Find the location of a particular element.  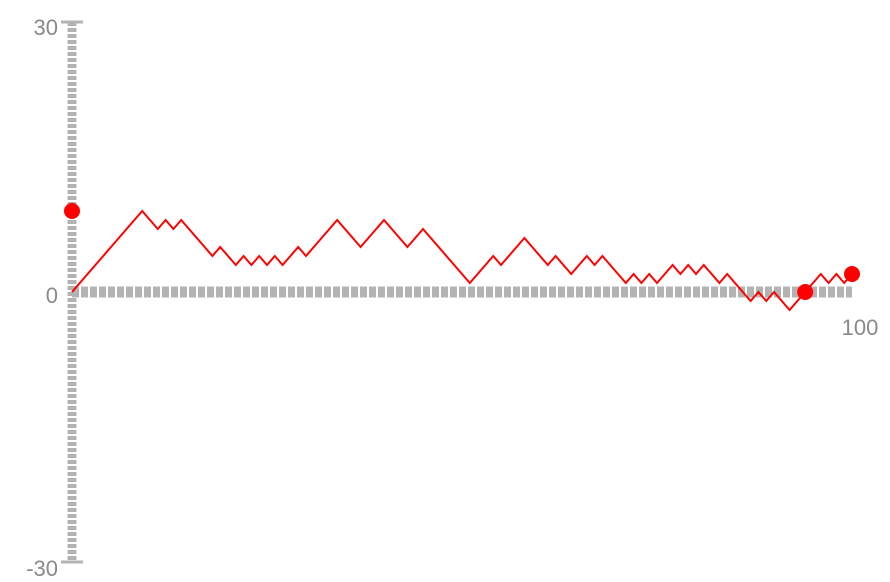

x-tick-label-end: 100 is located at coordinates (860, 327).